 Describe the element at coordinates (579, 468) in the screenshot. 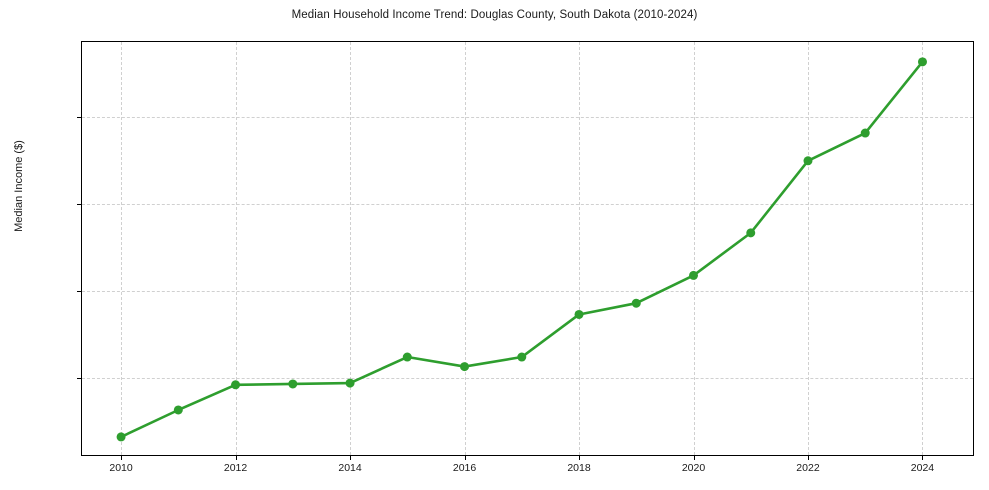

I see `x-tick-label: 2018` at that location.